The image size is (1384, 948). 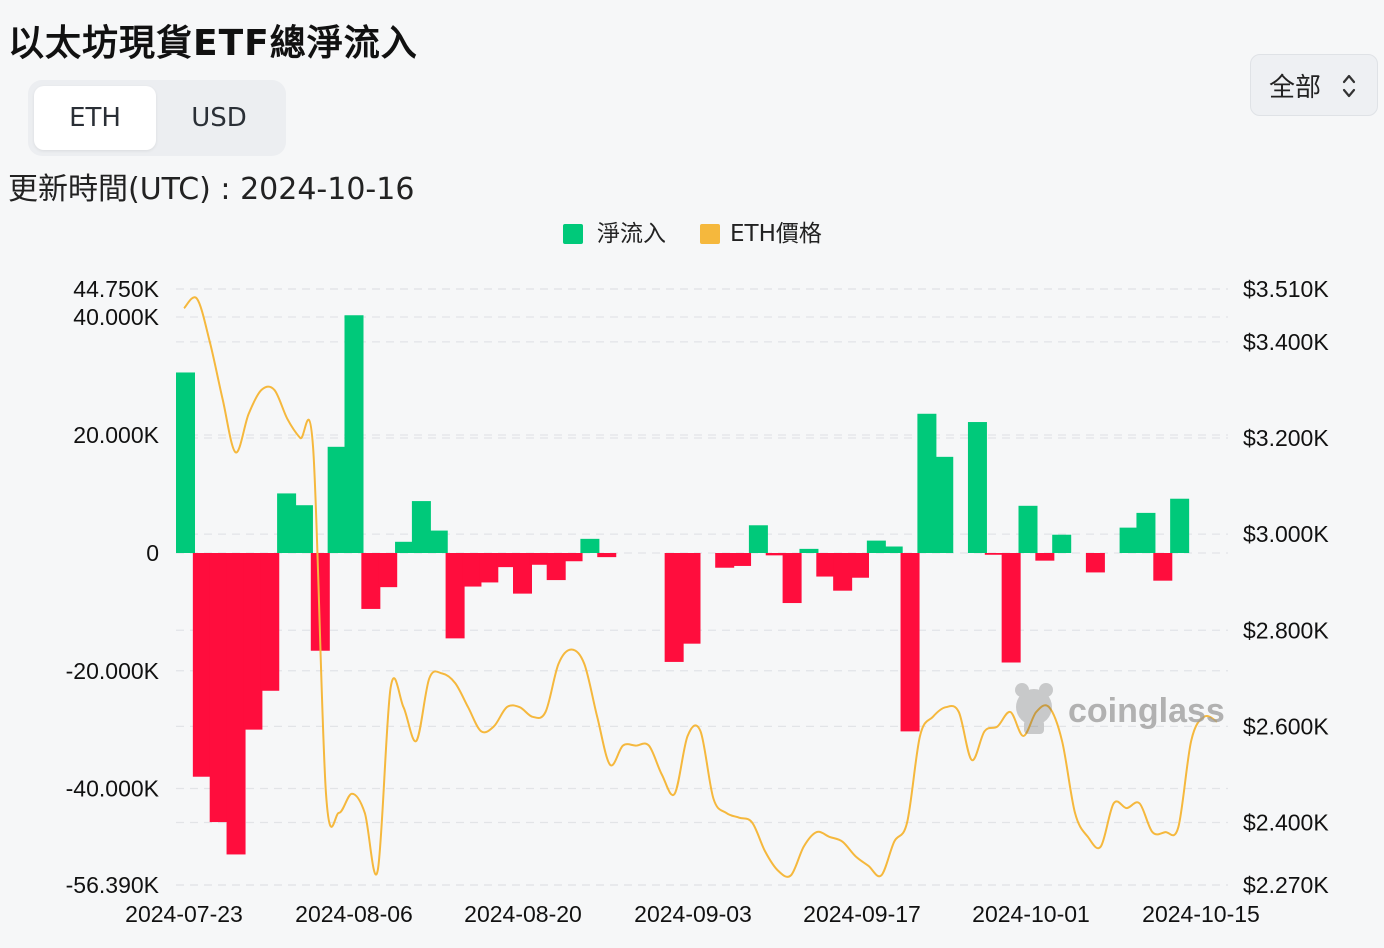 I want to click on x-axis-tick: 2024-10-01, so click(x=1031, y=914).